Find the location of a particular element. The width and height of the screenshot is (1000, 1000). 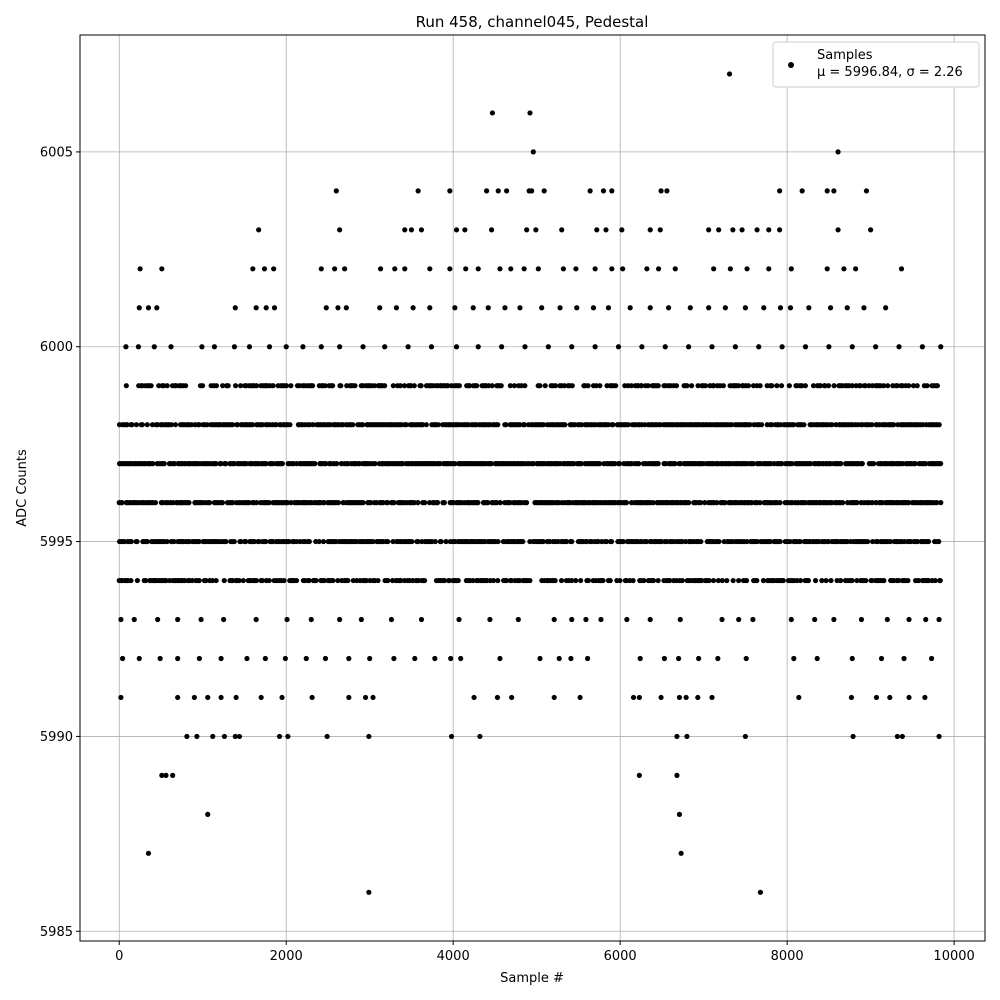

x-tick-label: 0 is located at coordinates (119, 956).